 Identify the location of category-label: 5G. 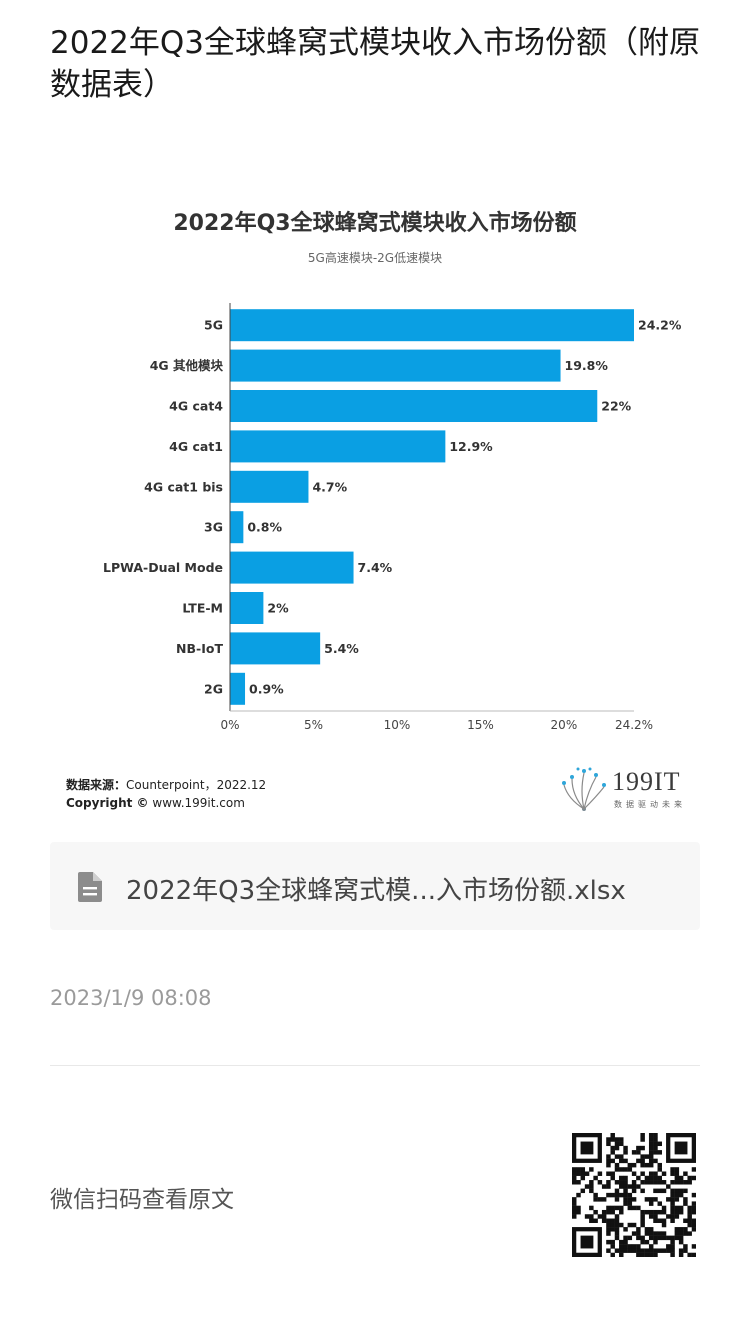
(213, 325).